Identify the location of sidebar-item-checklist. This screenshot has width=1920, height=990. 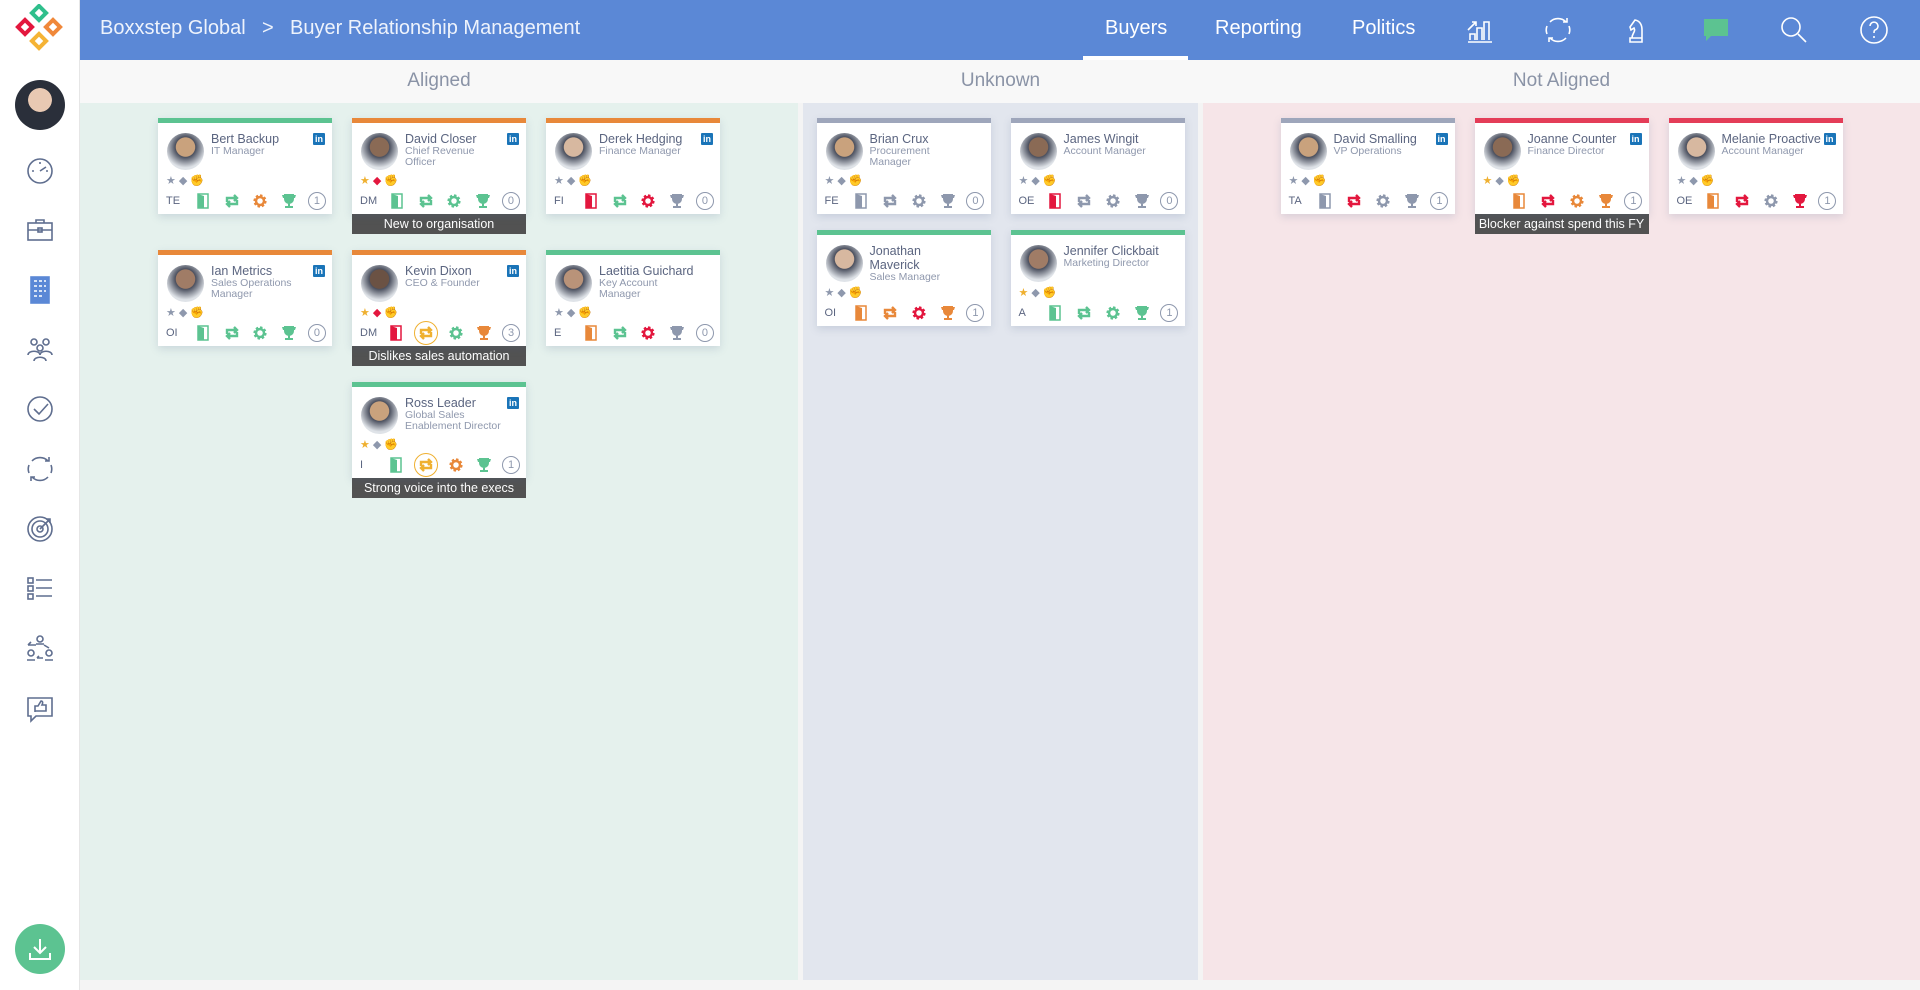
(40, 589).